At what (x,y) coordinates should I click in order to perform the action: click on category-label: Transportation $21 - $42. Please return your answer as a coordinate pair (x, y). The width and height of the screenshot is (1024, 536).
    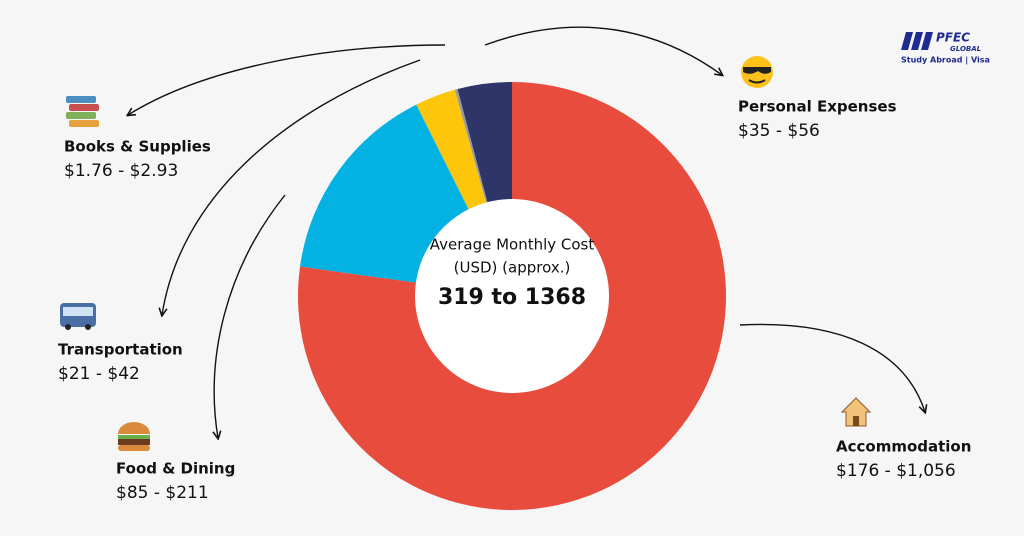
    Looking at the image, I should click on (120, 343).